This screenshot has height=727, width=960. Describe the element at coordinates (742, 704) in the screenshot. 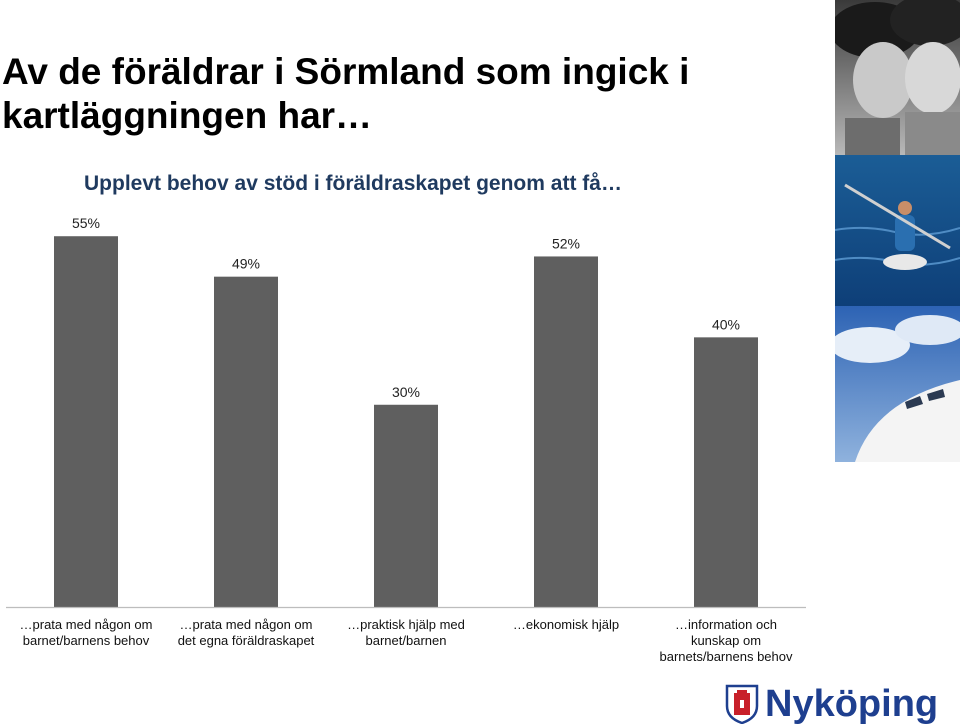

I see `coat-of-arms-icon` at that location.